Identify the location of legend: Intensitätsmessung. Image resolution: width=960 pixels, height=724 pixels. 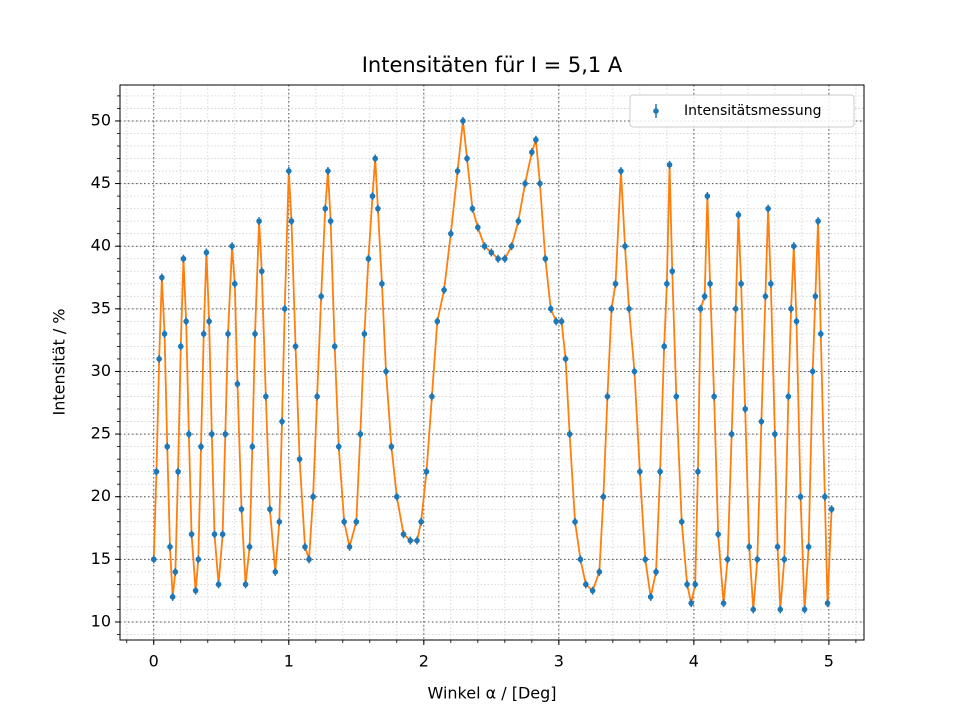
(742, 111).